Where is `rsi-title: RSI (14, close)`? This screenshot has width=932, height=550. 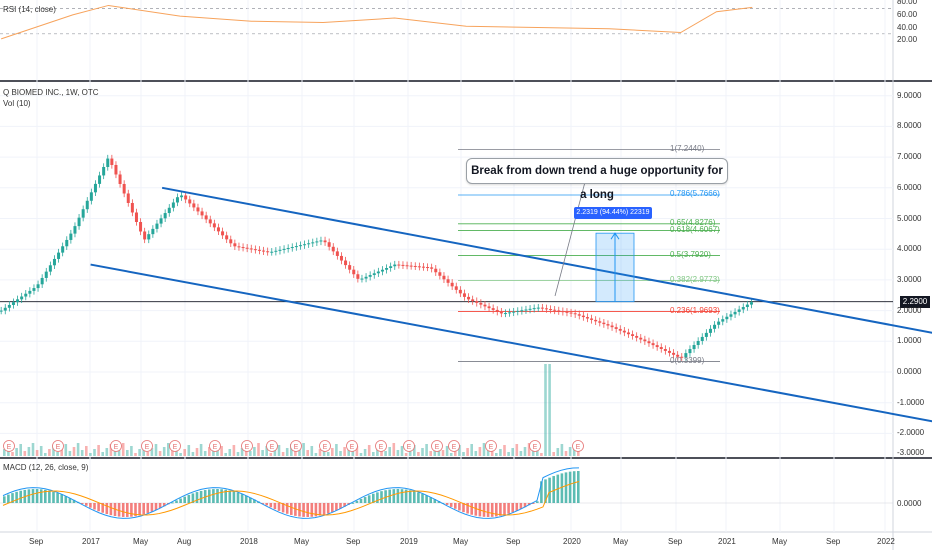
rsi-title: RSI (14, close) is located at coordinates (29, 9).